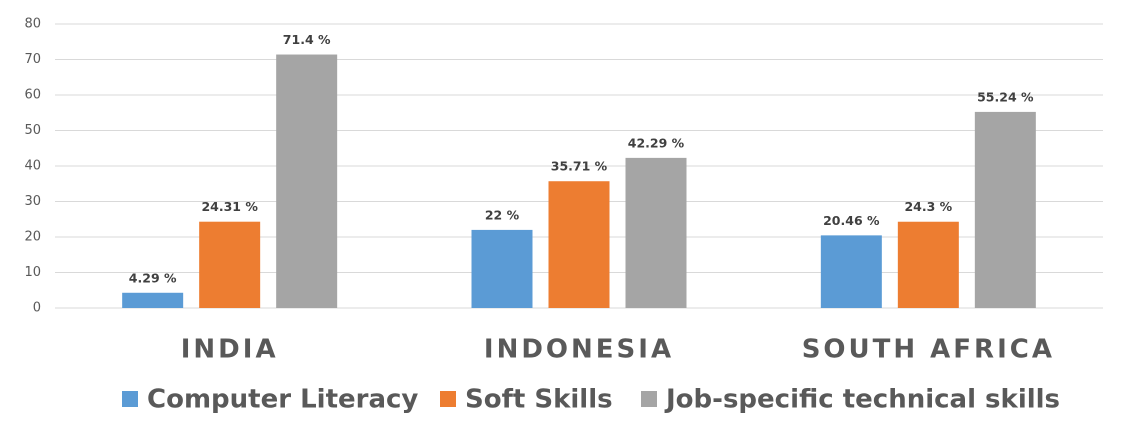 Image resolution: width=1131 pixels, height=436 pixels. Describe the element at coordinates (862, 400) in the screenshot. I see `legend-label: Job-specific technical skills` at that location.